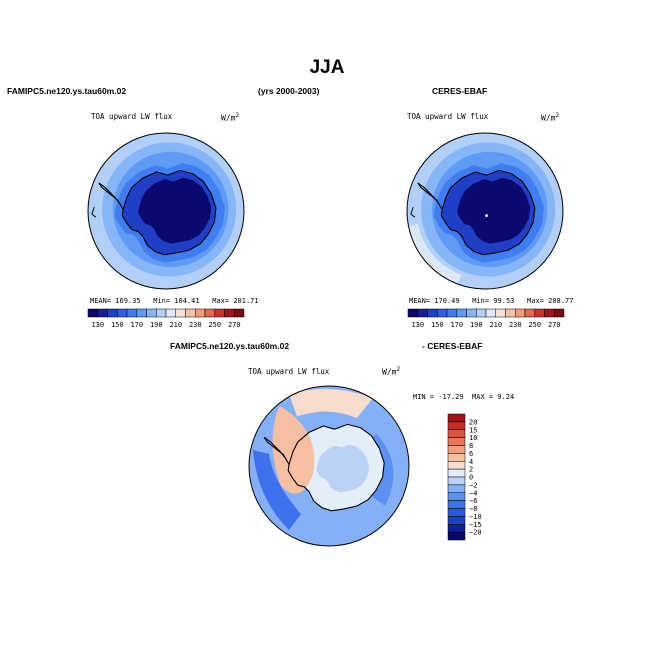 This screenshot has width=654, height=654. I want to click on model-mean: MEAN= 169.35, so click(115, 301).